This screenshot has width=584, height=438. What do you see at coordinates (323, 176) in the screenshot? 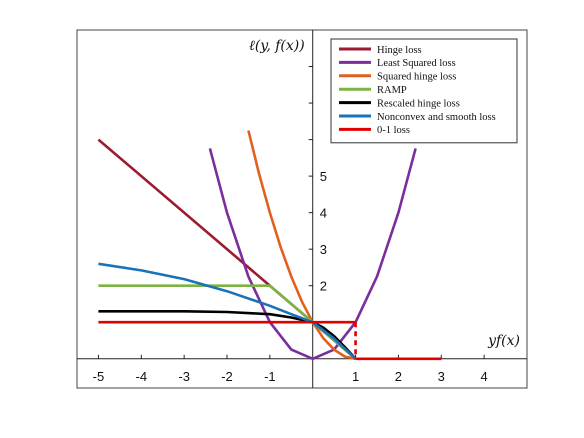
I see `y-tick-label: 5` at bounding box center [323, 176].